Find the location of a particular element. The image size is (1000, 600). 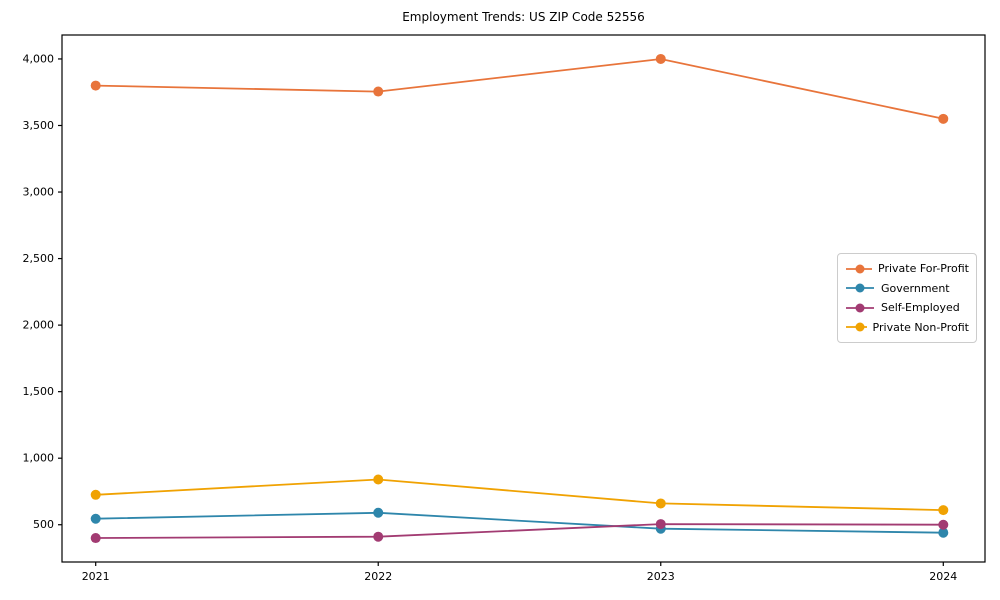

y-tick-label: 2,000 is located at coordinates (39, 325).